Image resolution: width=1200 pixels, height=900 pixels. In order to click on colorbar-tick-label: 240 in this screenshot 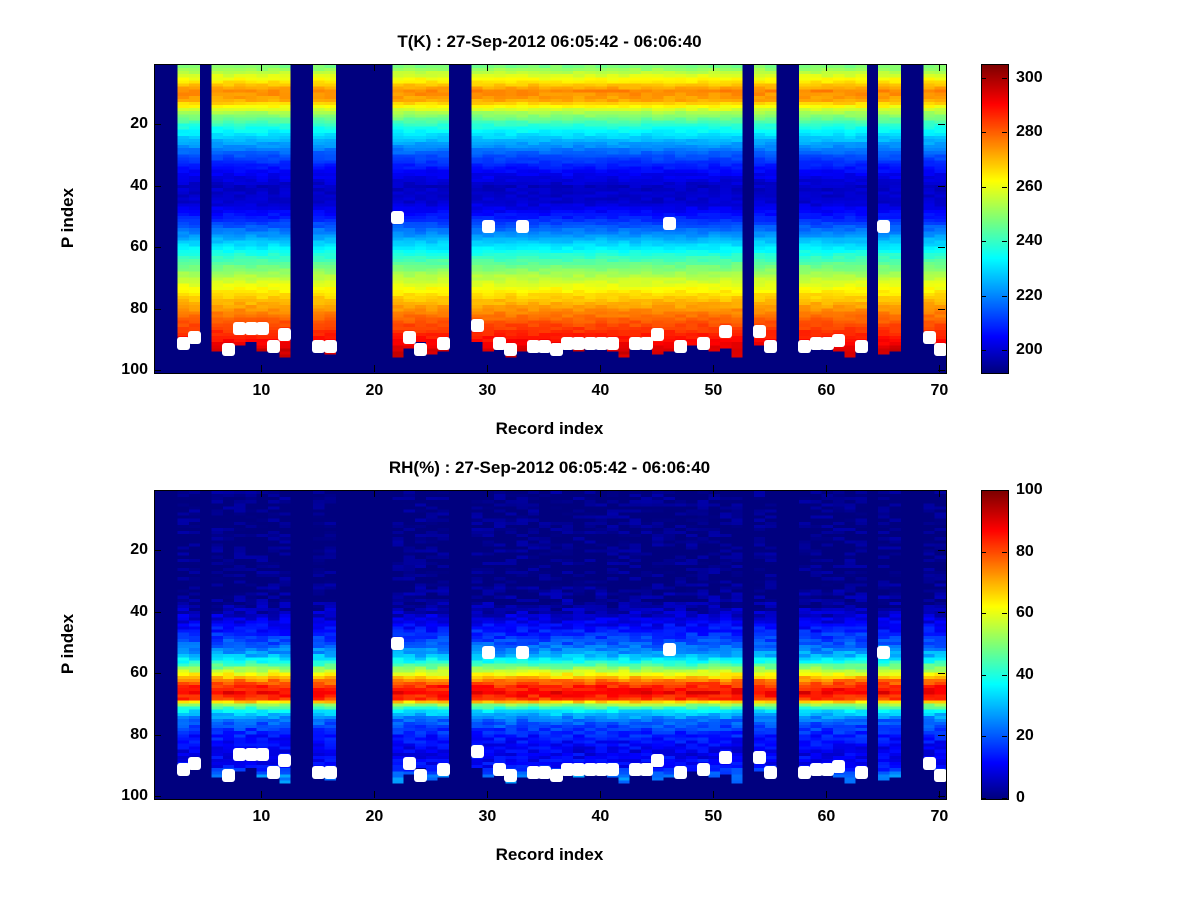, I will do `click(1029, 241)`.